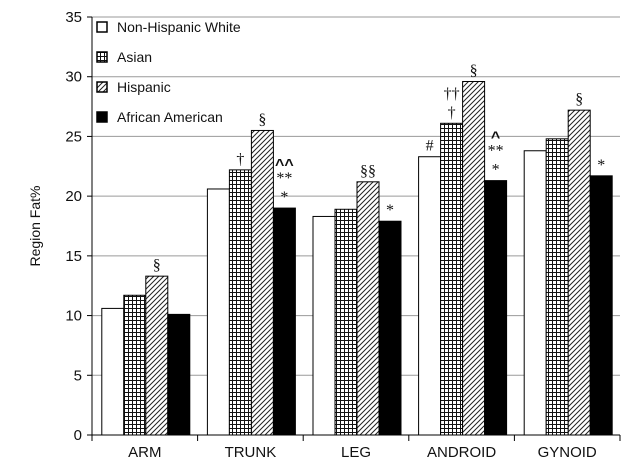 Image resolution: width=643 pixels, height=465 pixels. Describe the element at coordinates (73, 136) in the screenshot. I see `y-tick-label: 25` at that location.